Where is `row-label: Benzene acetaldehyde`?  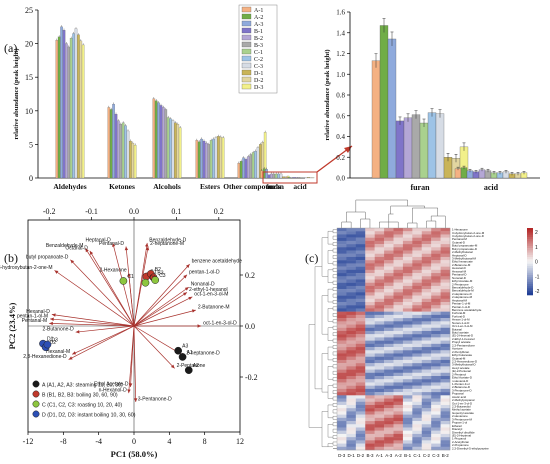 row-label: Benzene acetaldehyde is located at coordinates (467, 310).